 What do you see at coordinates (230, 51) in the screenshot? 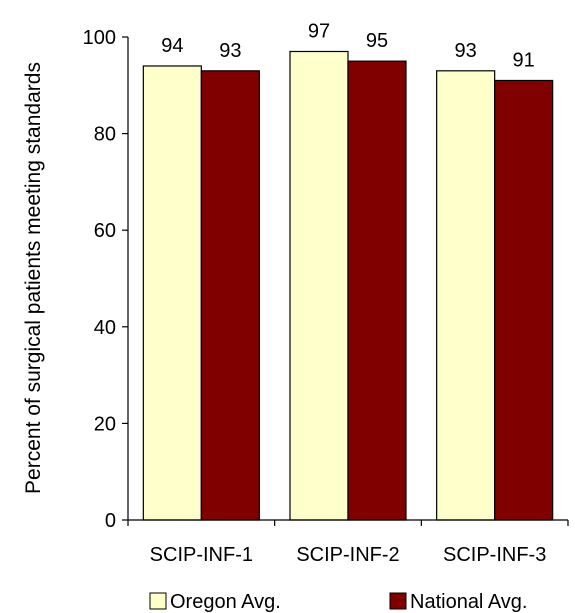
I see `data-label-national-1: 93` at bounding box center [230, 51].